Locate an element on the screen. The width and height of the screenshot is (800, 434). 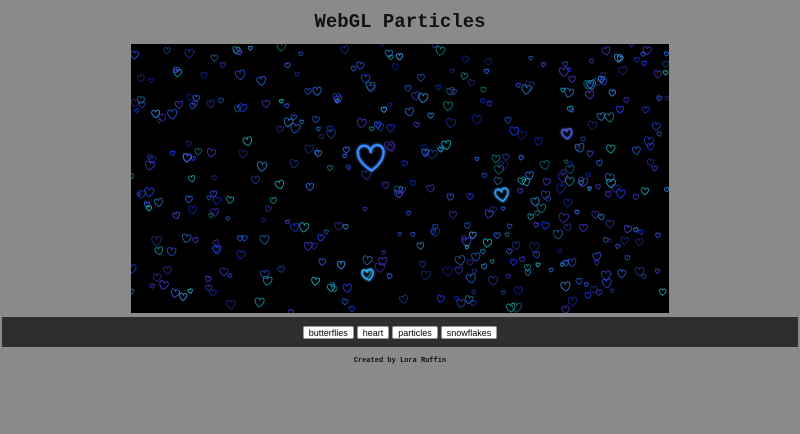
heart-button: heart is located at coordinates (373, 332).